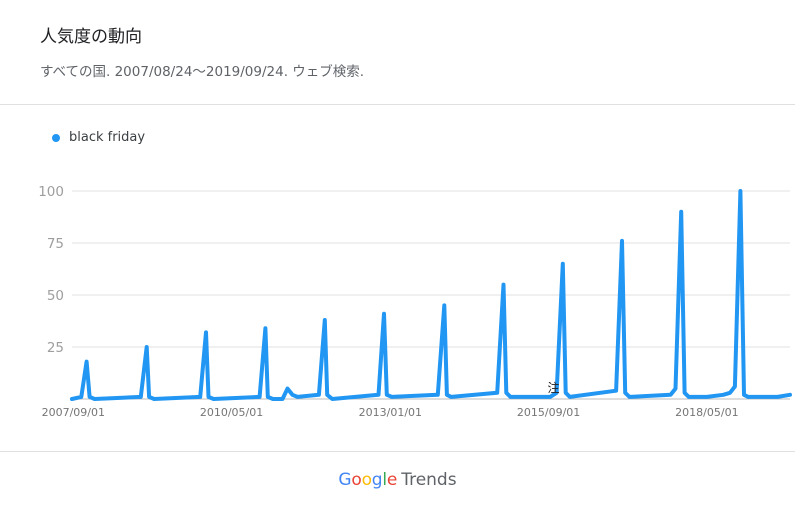  I want to click on y-tick-label: 50, so click(55, 296).